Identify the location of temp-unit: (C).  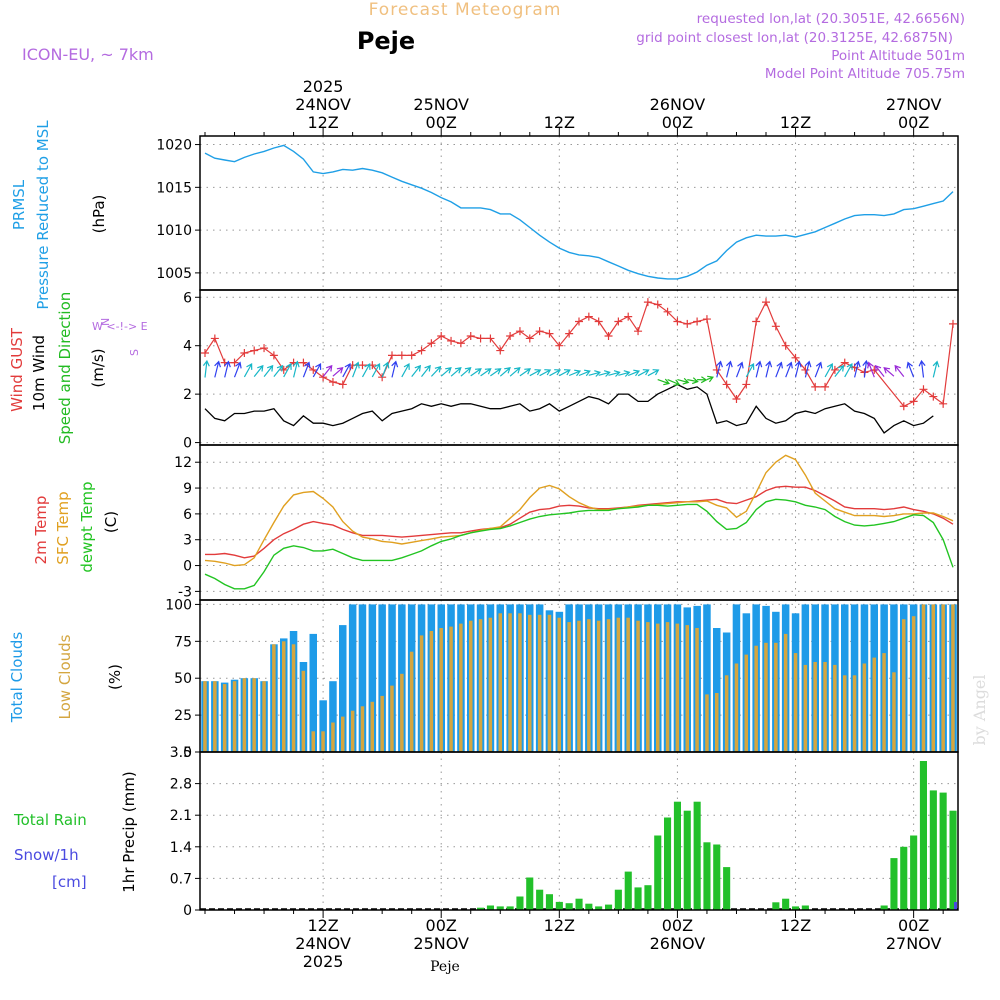
(111, 522).